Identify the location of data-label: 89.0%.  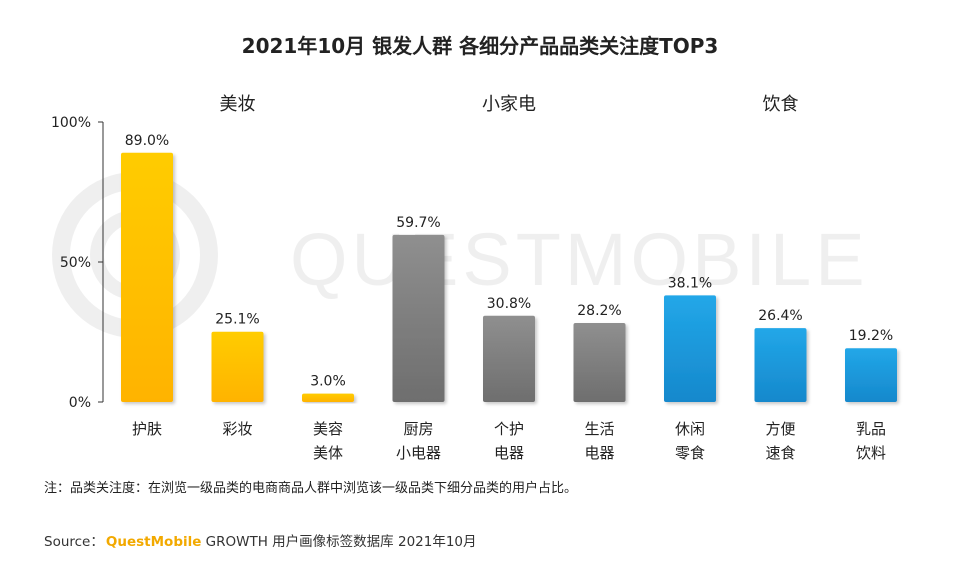
(147, 141).